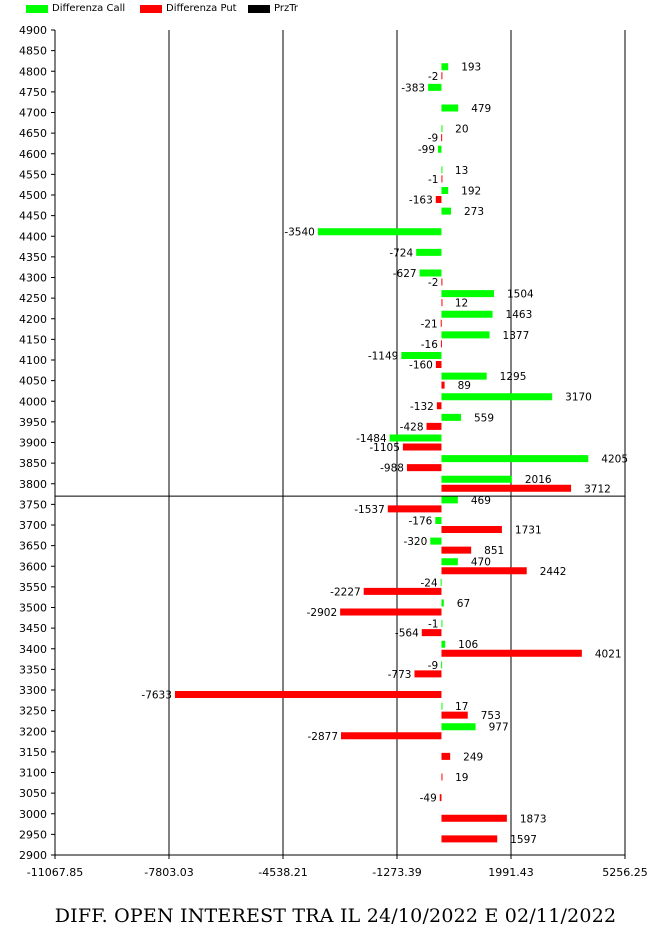  What do you see at coordinates (468, 645) in the screenshot?
I see `call-value-label: 106` at bounding box center [468, 645].